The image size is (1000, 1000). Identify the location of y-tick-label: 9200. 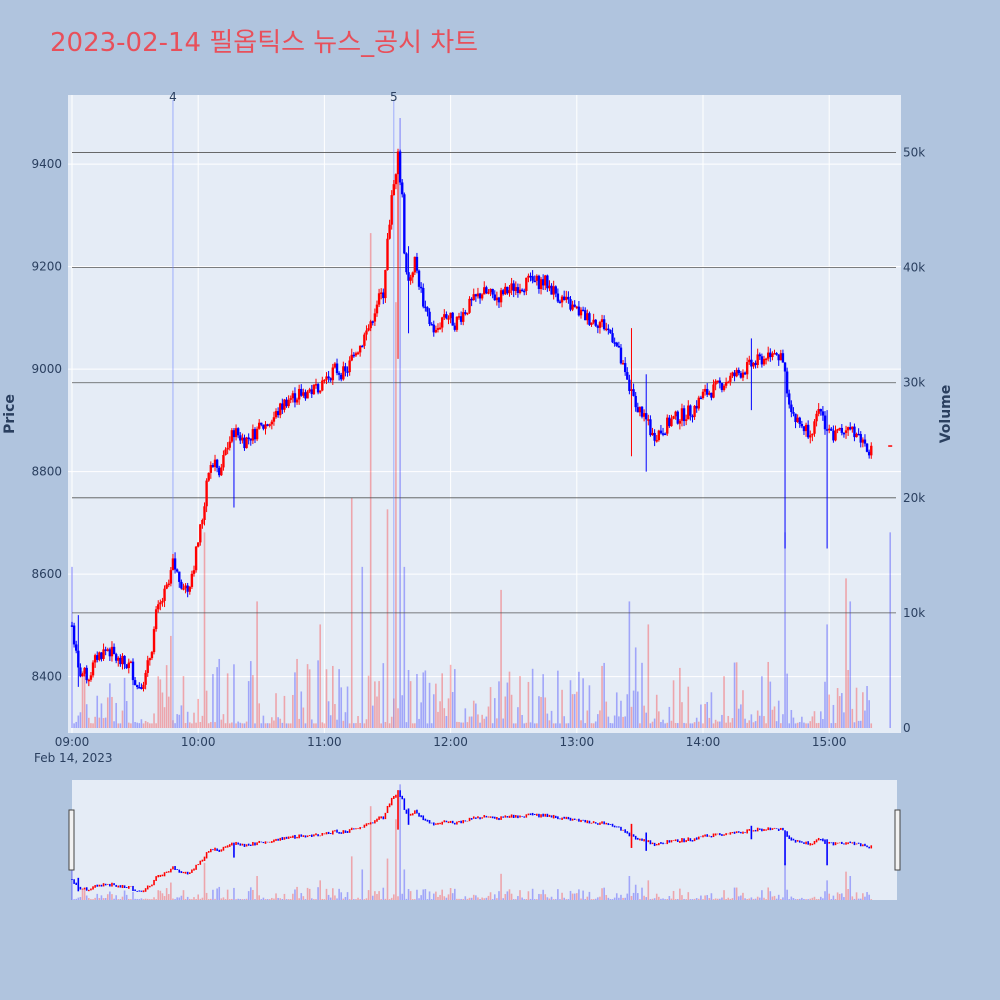
(46, 267).